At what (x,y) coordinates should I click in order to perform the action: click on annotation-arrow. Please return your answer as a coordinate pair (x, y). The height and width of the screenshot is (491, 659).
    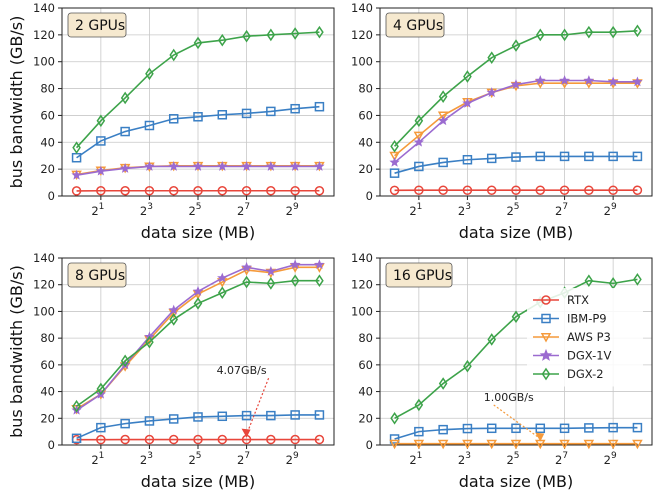
    Looking at the image, I should click on (517, 422).